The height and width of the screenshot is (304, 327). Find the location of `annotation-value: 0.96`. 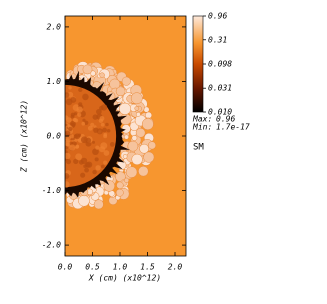

annotation-value: 0.96 is located at coordinates (225, 119).